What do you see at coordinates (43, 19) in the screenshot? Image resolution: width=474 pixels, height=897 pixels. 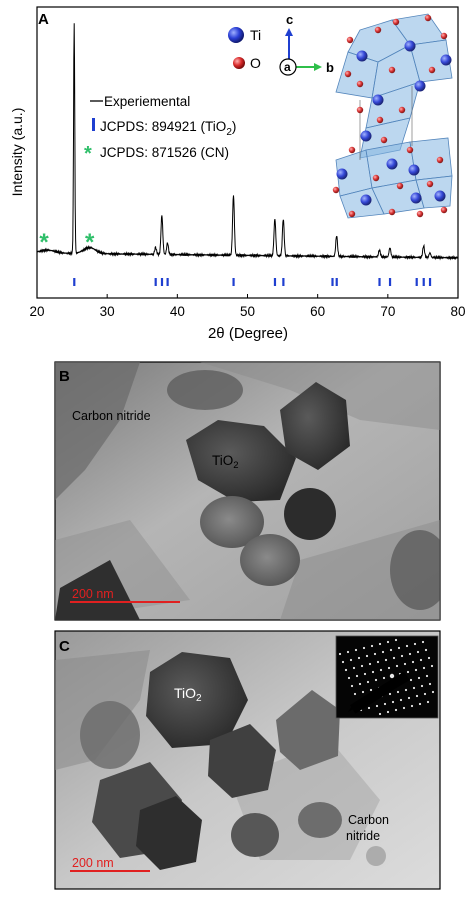 I see `panel-a-letter: A` at bounding box center [43, 19].